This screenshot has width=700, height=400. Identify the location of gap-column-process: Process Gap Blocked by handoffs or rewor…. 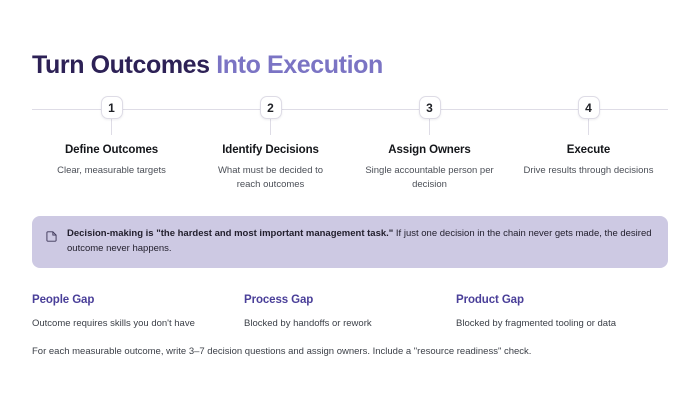
(350, 312).